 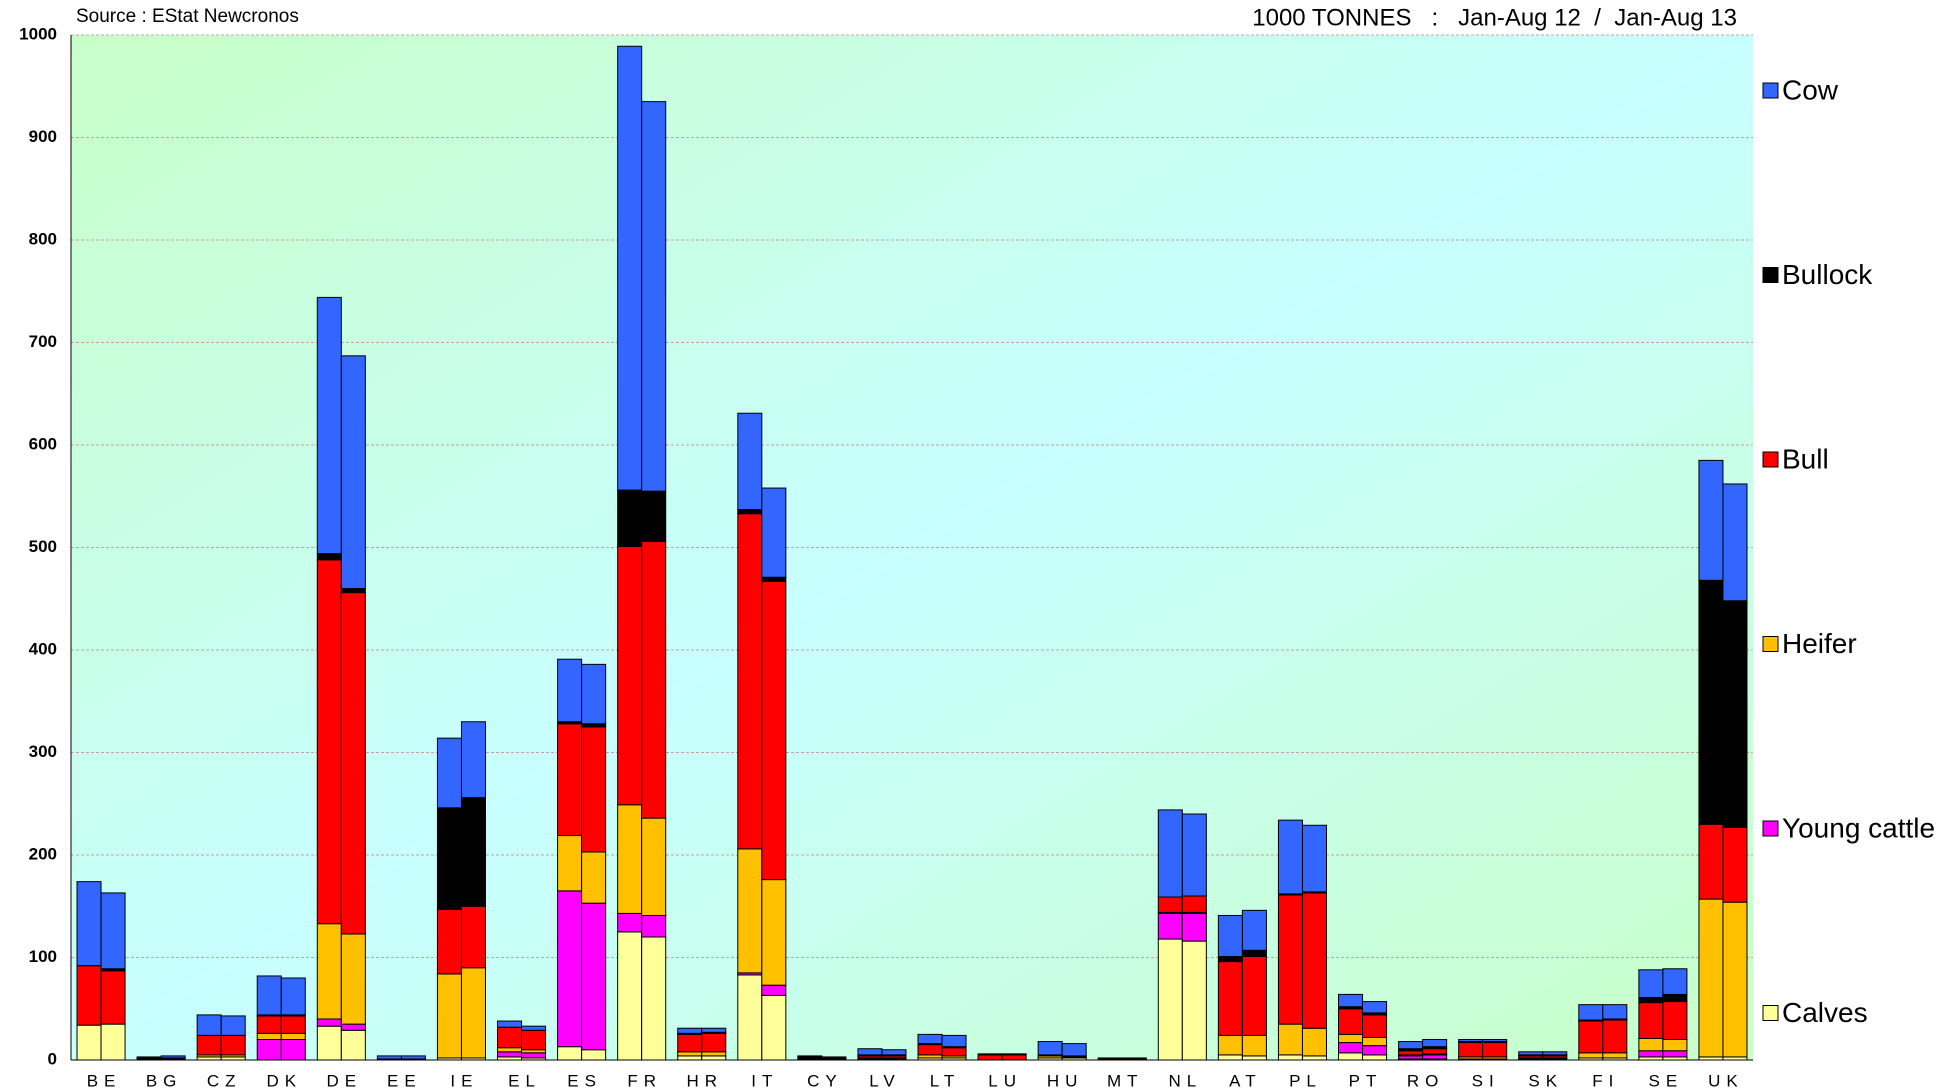 What do you see at coordinates (43, 341) in the screenshot?
I see `y-tick-label: 700` at bounding box center [43, 341].